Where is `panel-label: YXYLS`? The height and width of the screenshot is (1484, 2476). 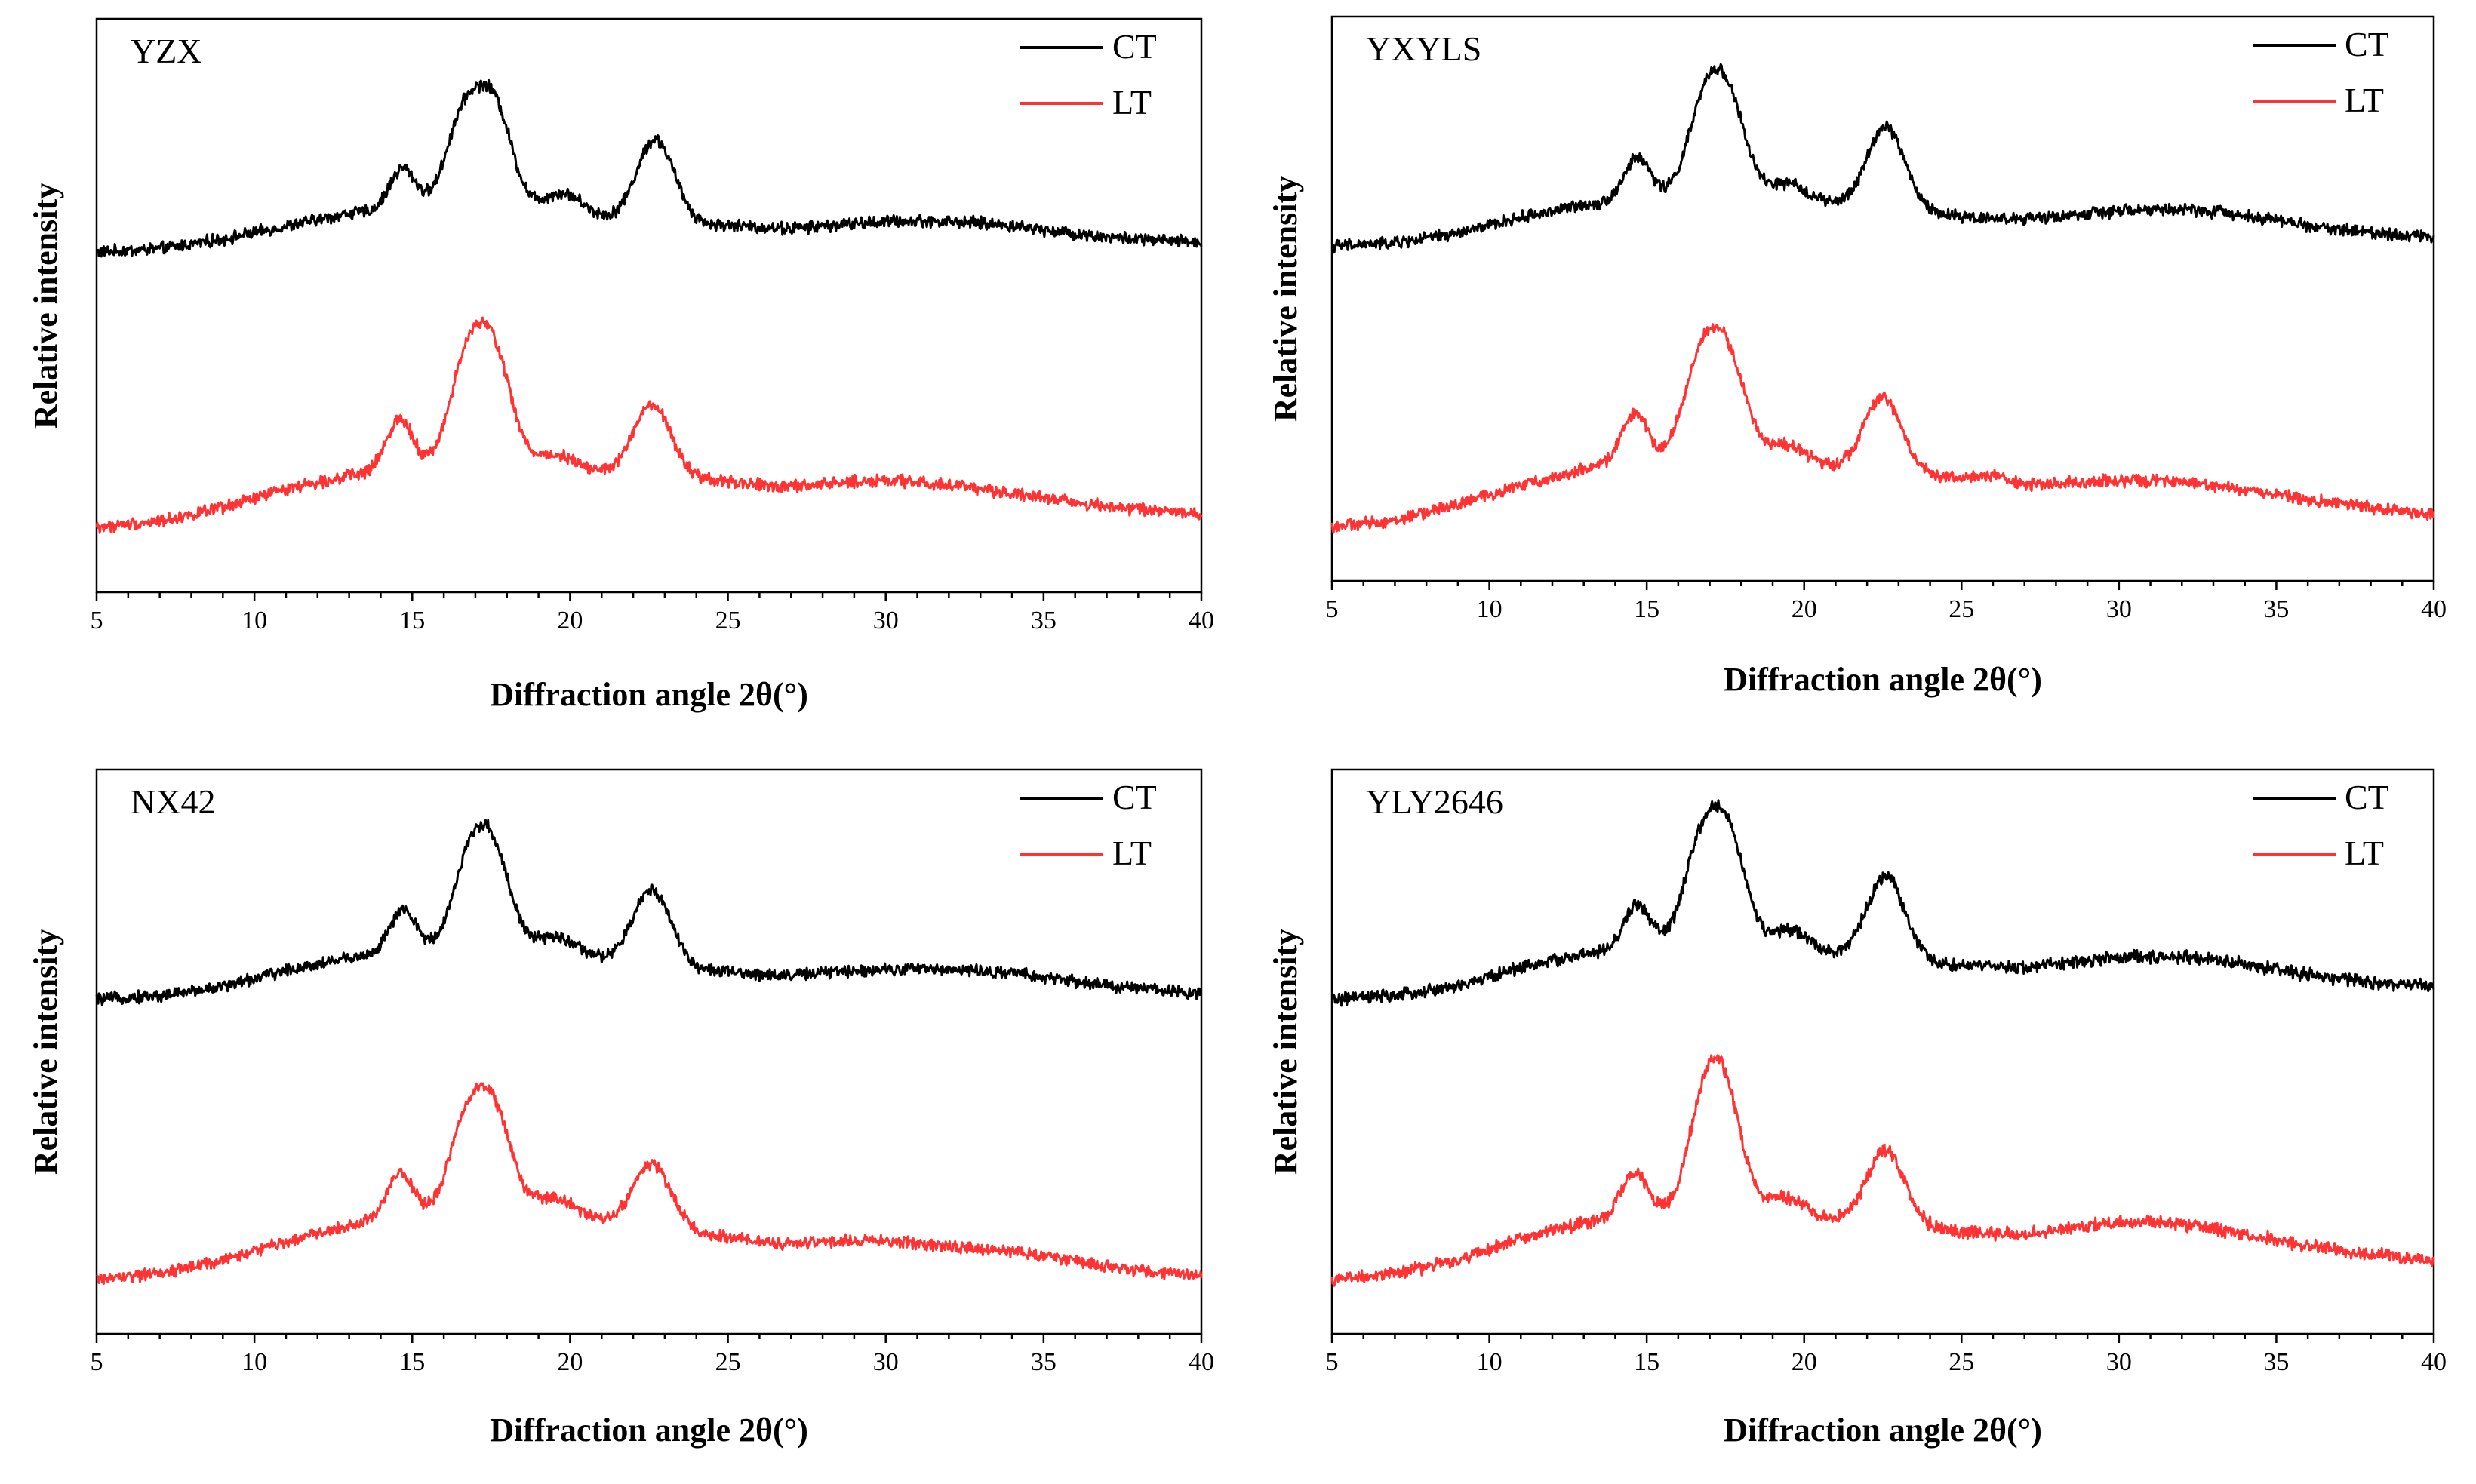
panel-label: YXYLS is located at coordinates (1424, 48).